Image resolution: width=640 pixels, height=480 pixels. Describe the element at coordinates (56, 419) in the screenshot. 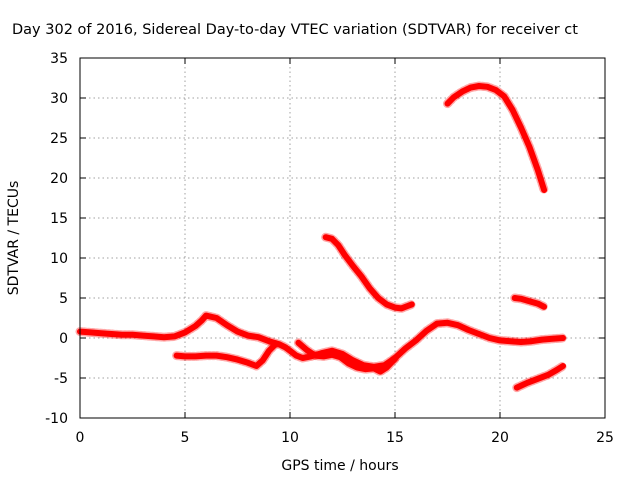

I see `y-tick-label: -10` at that location.